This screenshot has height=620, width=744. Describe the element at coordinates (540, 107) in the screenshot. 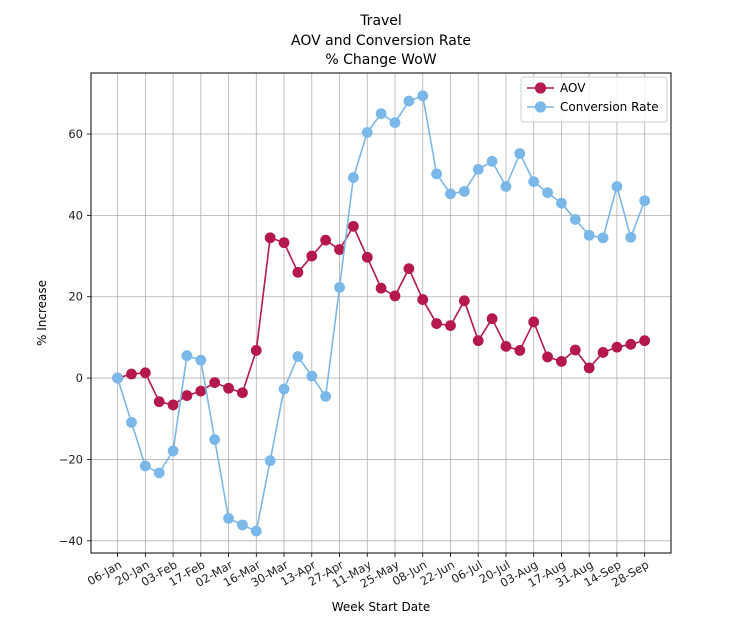

I see `legend-conversion-rate-marker` at that location.